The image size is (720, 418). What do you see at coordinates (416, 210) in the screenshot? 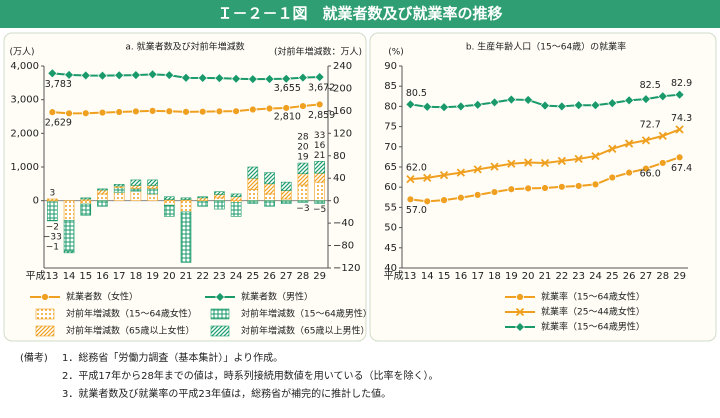
I see `value-label: 57.0` at bounding box center [416, 210].